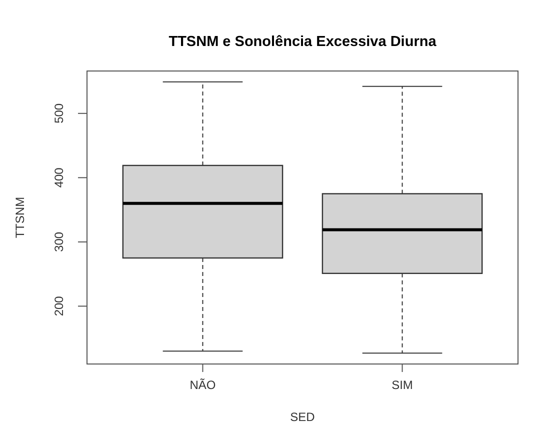 This screenshot has width=549, height=434. I want to click on x-axis-title: SED, so click(303, 417).